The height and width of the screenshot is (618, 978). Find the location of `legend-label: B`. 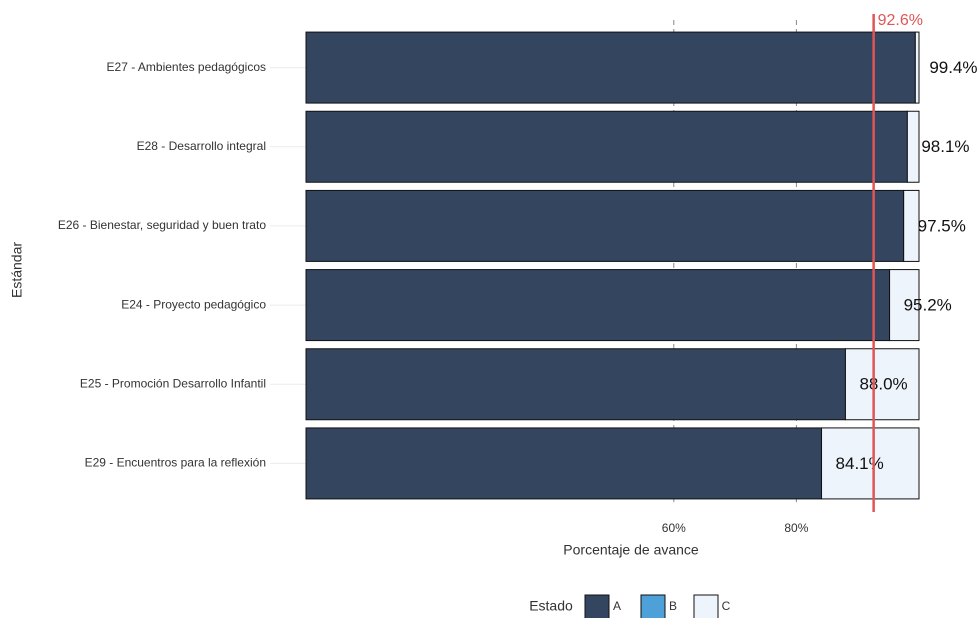

legend-label: B is located at coordinates (673, 606).